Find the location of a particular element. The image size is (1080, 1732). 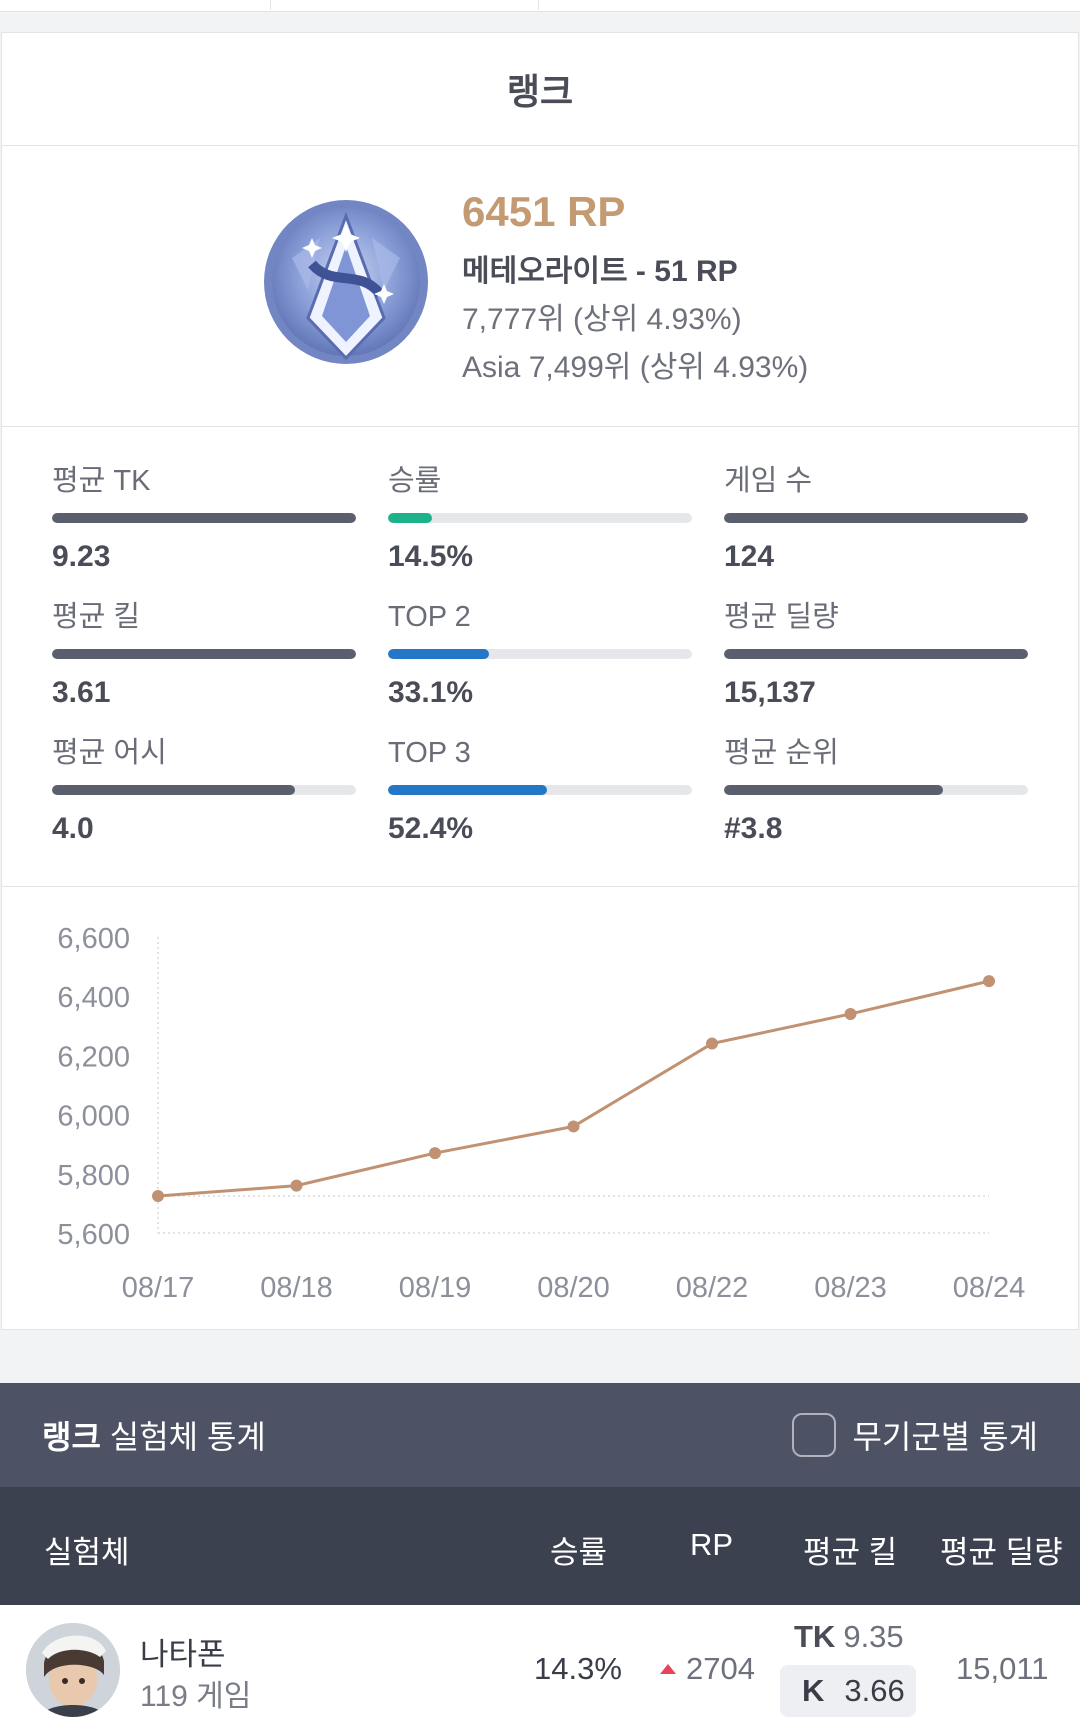

y-tick-label: 6,400 is located at coordinates (93, 998).